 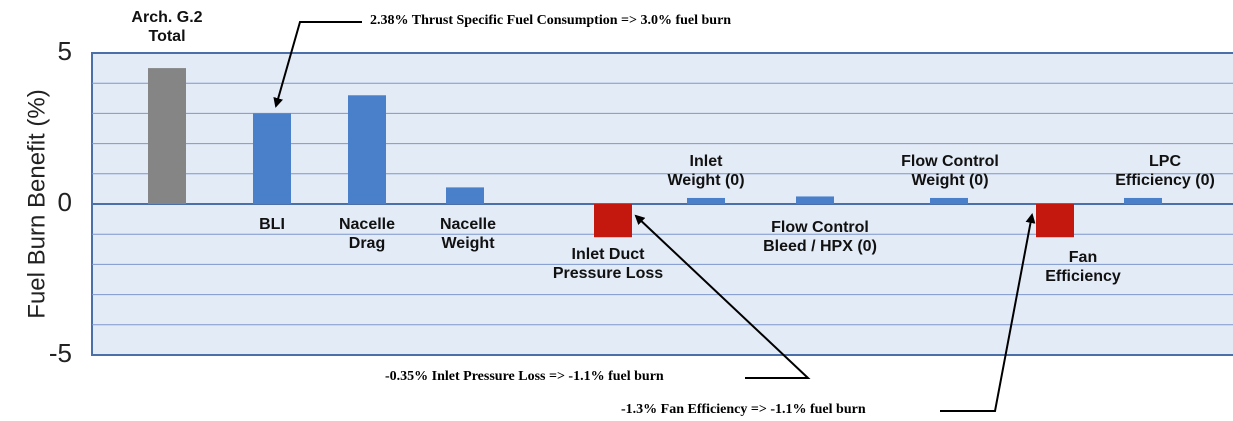 What do you see at coordinates (706, 171) in the screenshot?
I see `category-label: Inlet Weight (0)` at bounding box center [706, 171].